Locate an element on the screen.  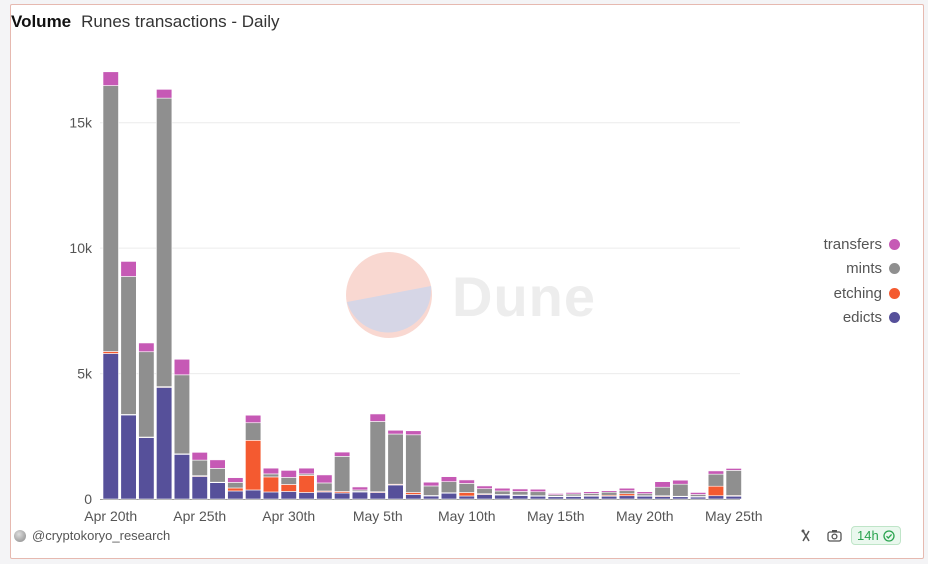
fork-icon is located at coordinates (806, 536).